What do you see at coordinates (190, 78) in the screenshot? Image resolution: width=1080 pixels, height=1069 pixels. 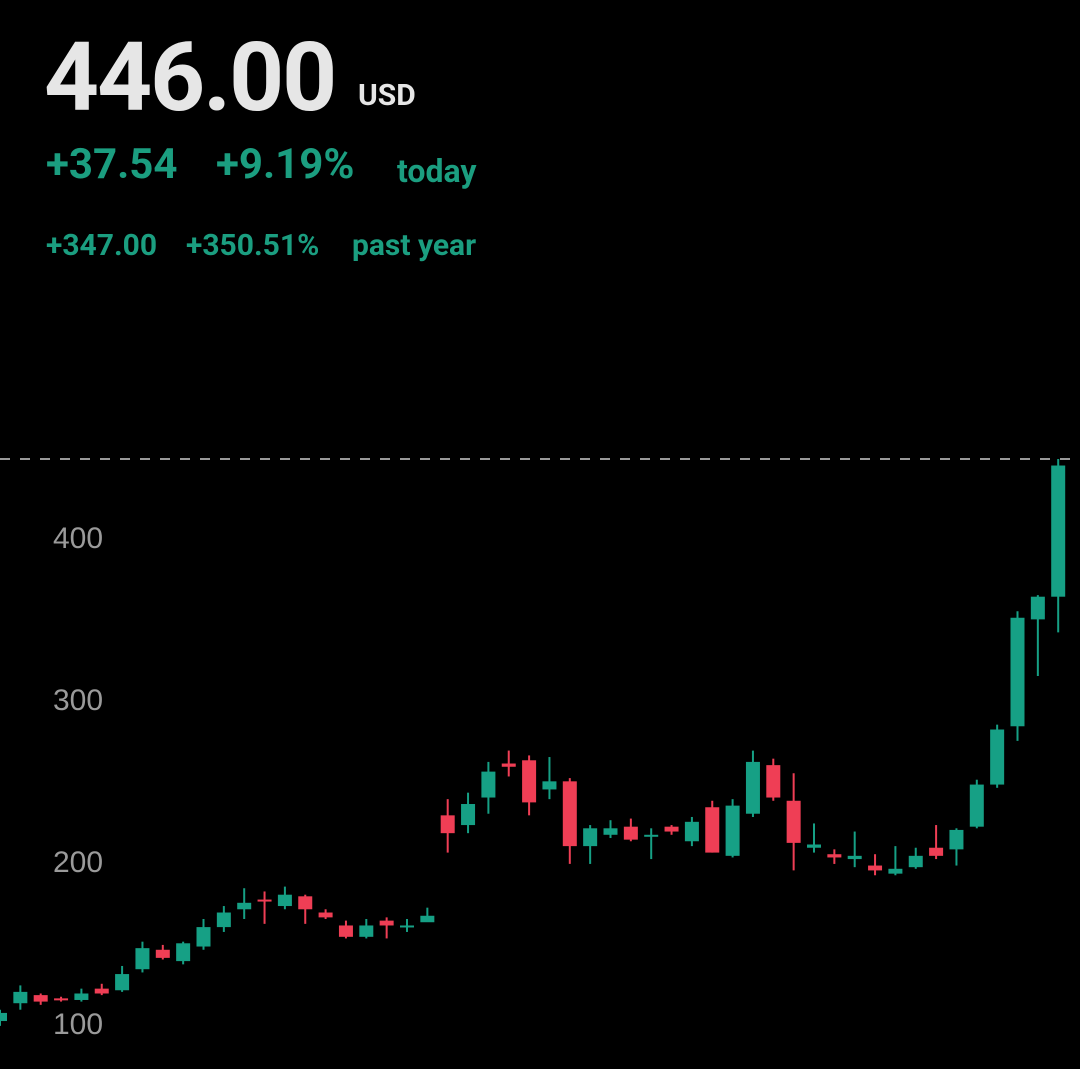 I see `price: 446.00` at bounding box center [190, 78].